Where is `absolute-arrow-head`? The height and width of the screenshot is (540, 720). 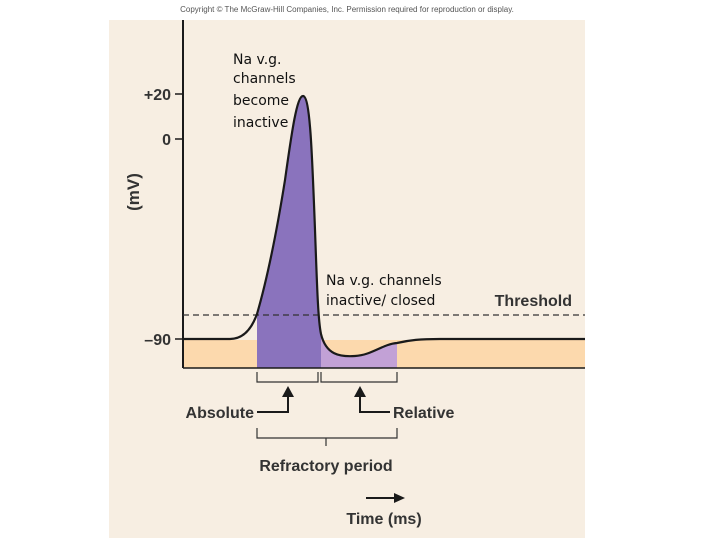
absolute-arrow-head is located at coordinates (288, 391).